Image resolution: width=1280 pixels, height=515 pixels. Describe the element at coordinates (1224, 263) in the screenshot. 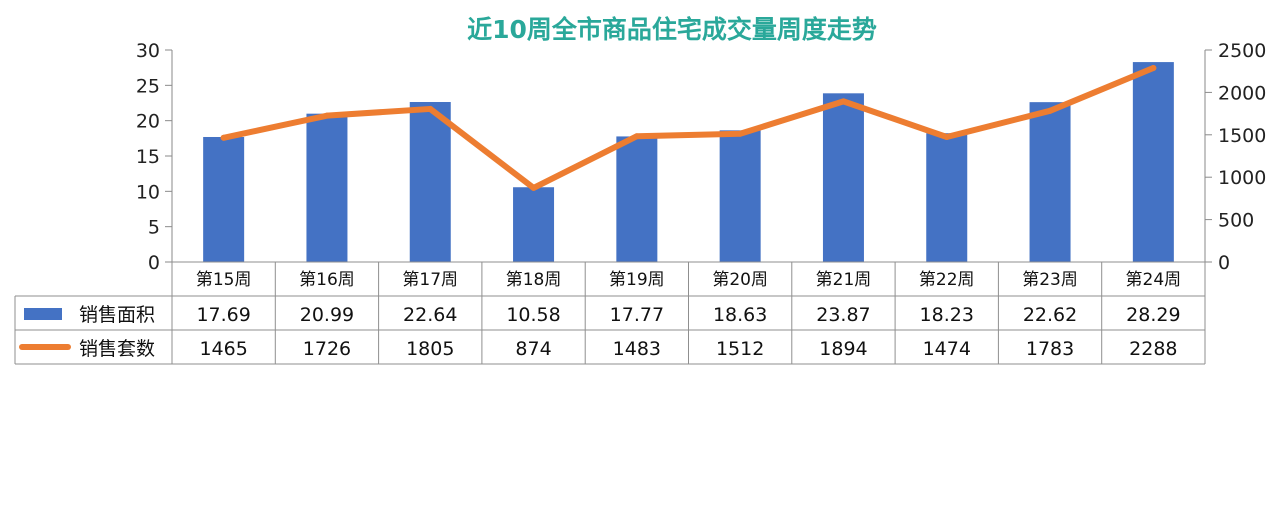

I see `right-axis-tick-label: 0` at that location.